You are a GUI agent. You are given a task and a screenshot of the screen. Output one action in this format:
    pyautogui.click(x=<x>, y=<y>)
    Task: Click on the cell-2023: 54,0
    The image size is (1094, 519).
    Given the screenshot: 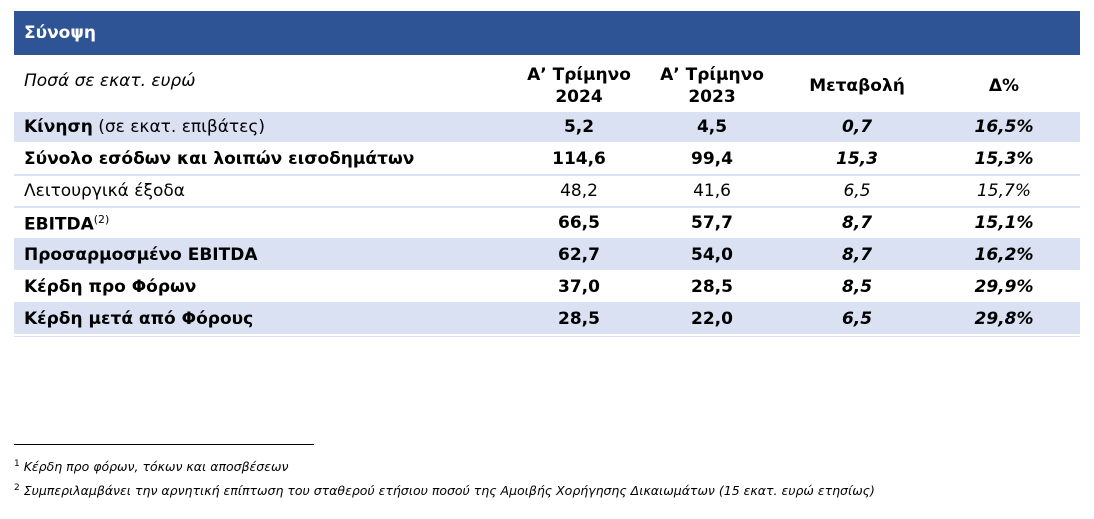 What is the action you would take?
    pyautogui.click(x=712, y=255)
    